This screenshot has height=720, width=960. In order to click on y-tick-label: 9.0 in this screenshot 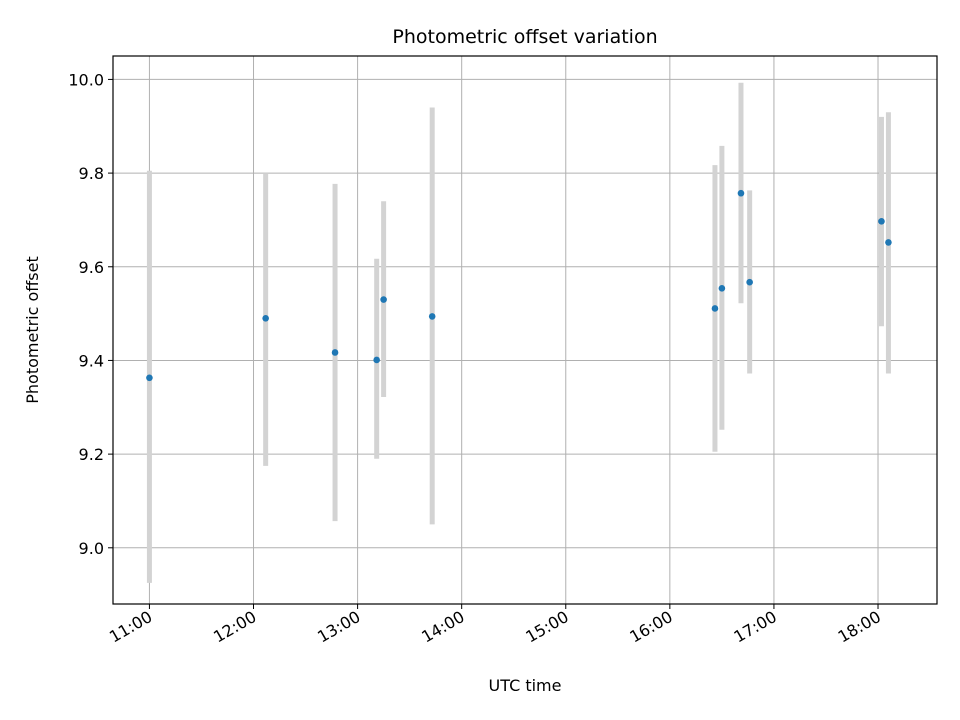, I will do `click(91, 548)`.